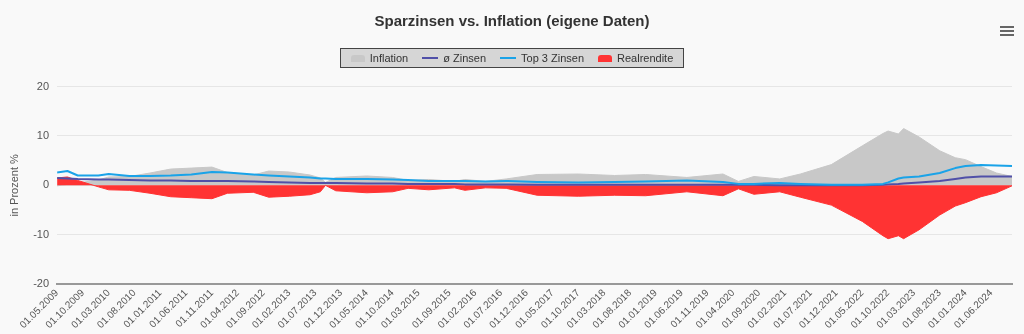 The image size is (1024, 334). What do you see at coordinates (389, 58) in the screenshot?
I see `legend-label: Inflation` at bounding box center [389, 58].